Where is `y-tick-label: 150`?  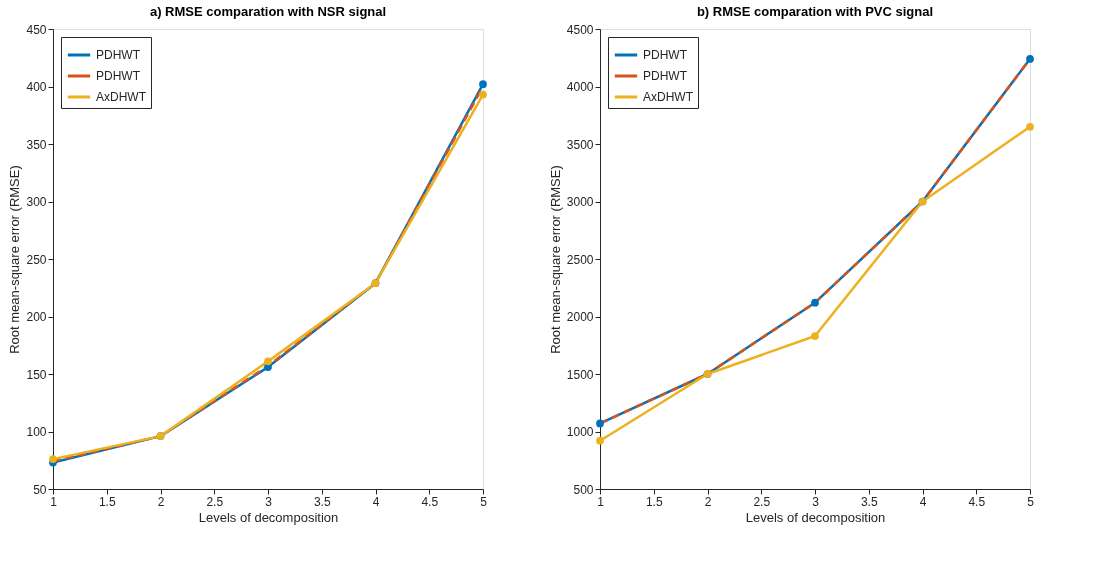
y-tick-label: 150 is located at coordinates (36, 374).